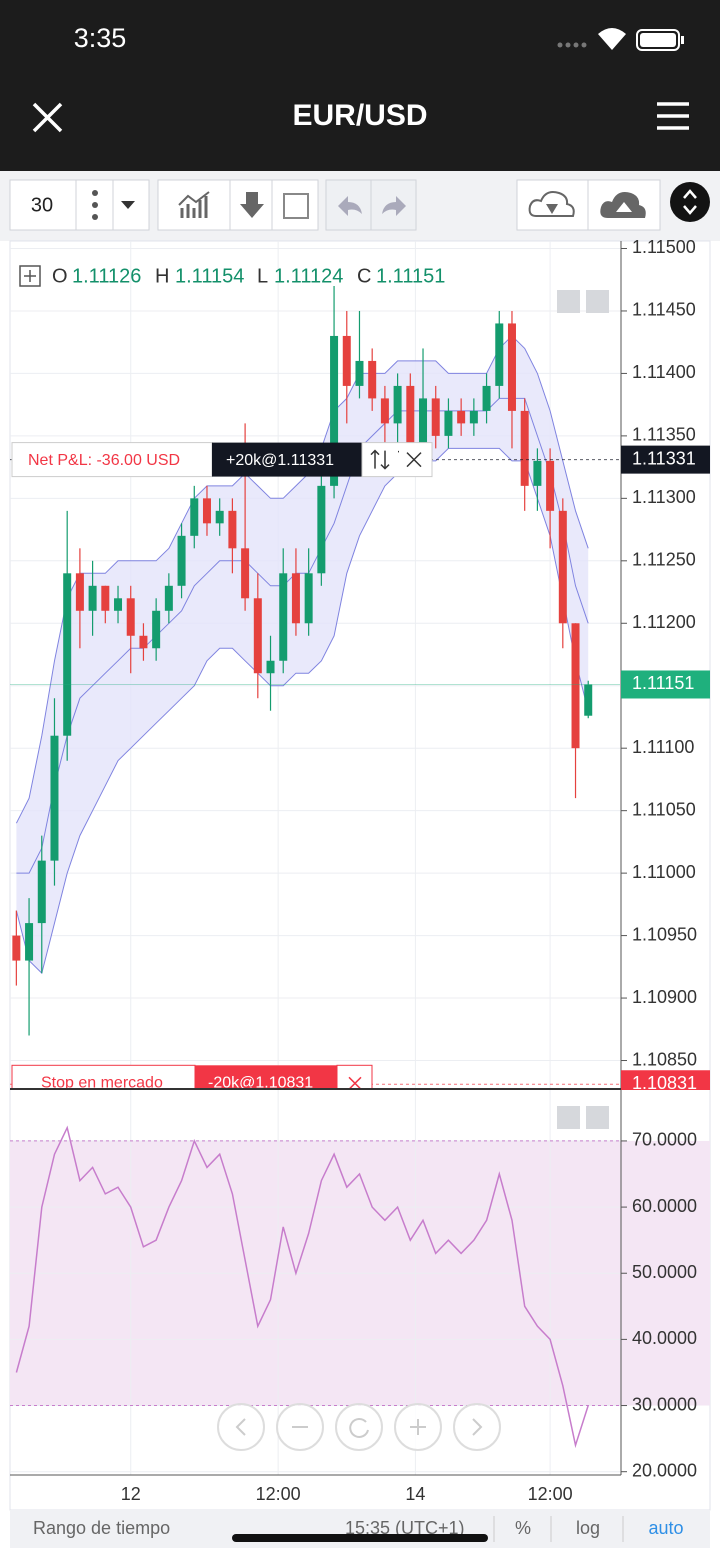 The height and width of the screenshot is (1558, 720). What do you see at coordinates (664, 872) in the screenshot?
I see `y-tick-label: 1.11000` at bounding box center [664, 872].